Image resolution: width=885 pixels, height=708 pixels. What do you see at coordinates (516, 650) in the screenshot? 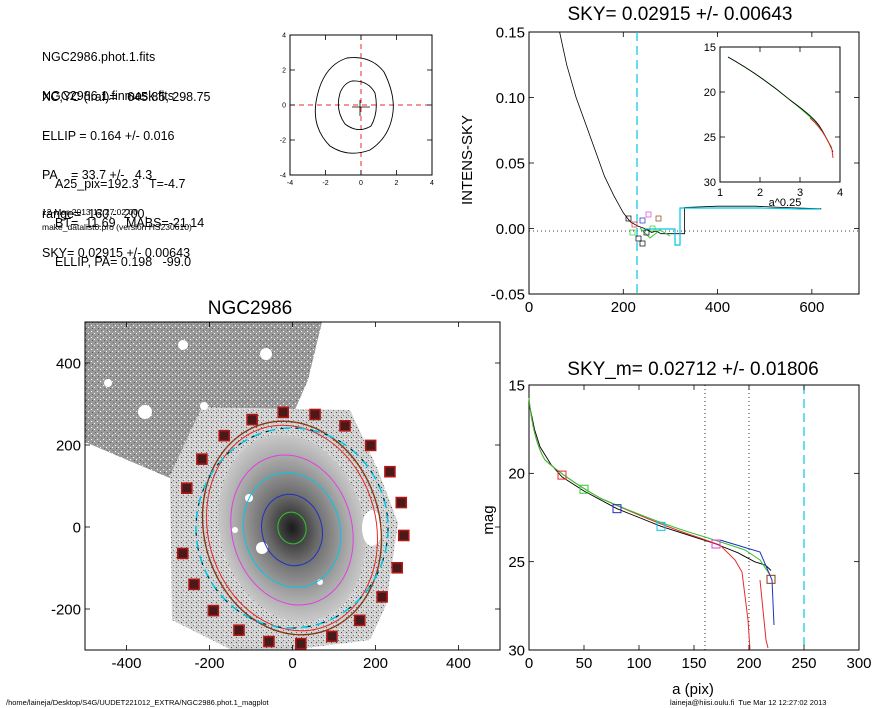
I see `y-tick-label: 30` at bounding box center [516, 650].